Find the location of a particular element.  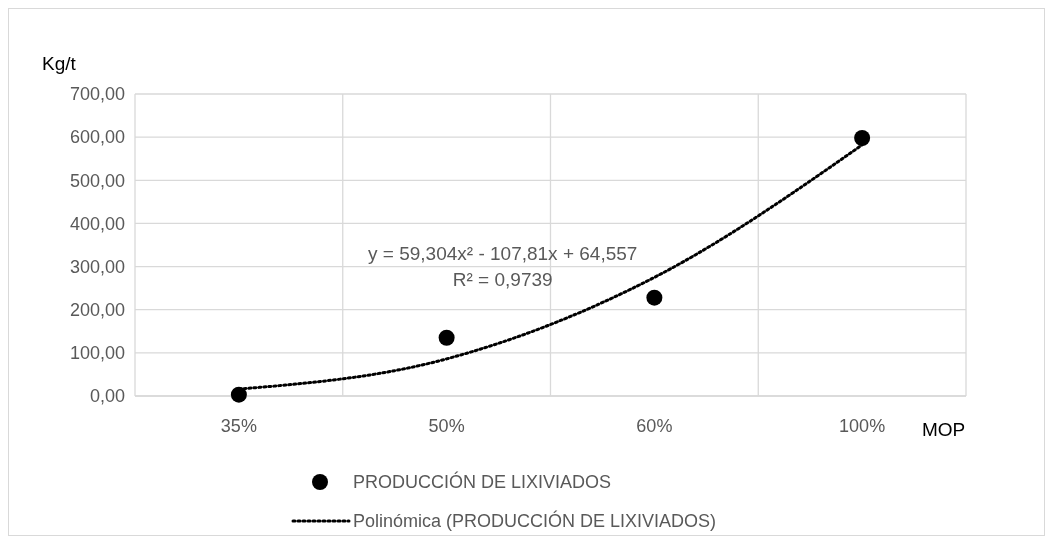

y-tick-label: 0,00 is located at coordinates (107, 396).